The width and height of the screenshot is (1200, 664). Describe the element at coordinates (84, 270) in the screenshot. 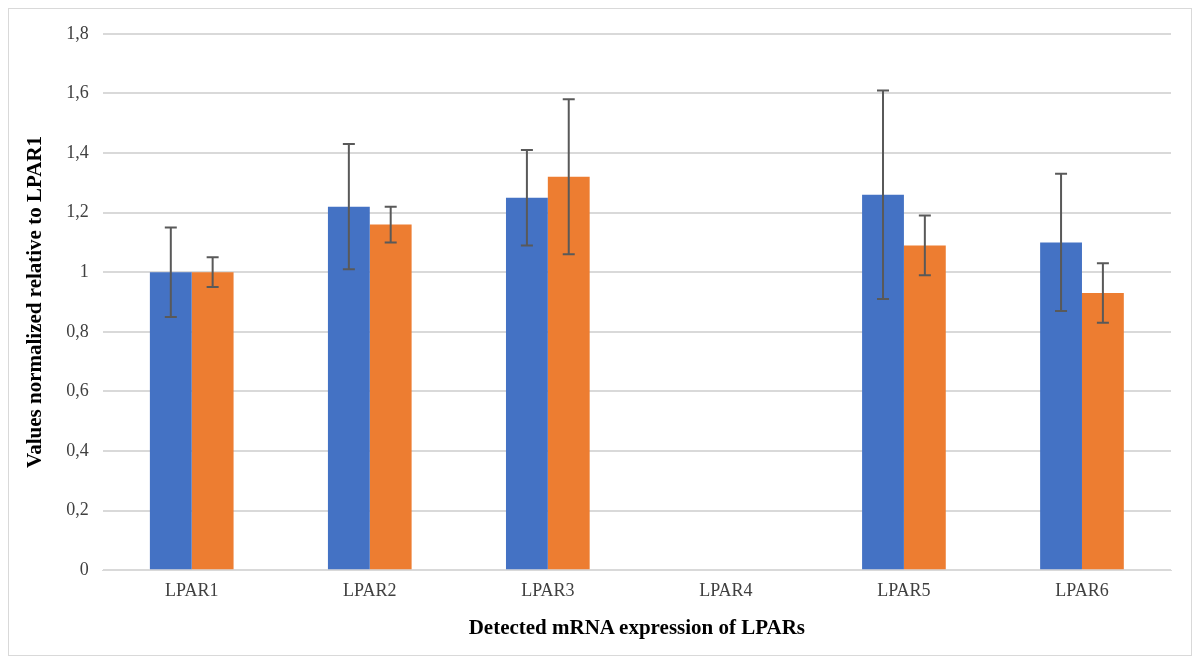

I see `y-tick-label: 1` at that location.